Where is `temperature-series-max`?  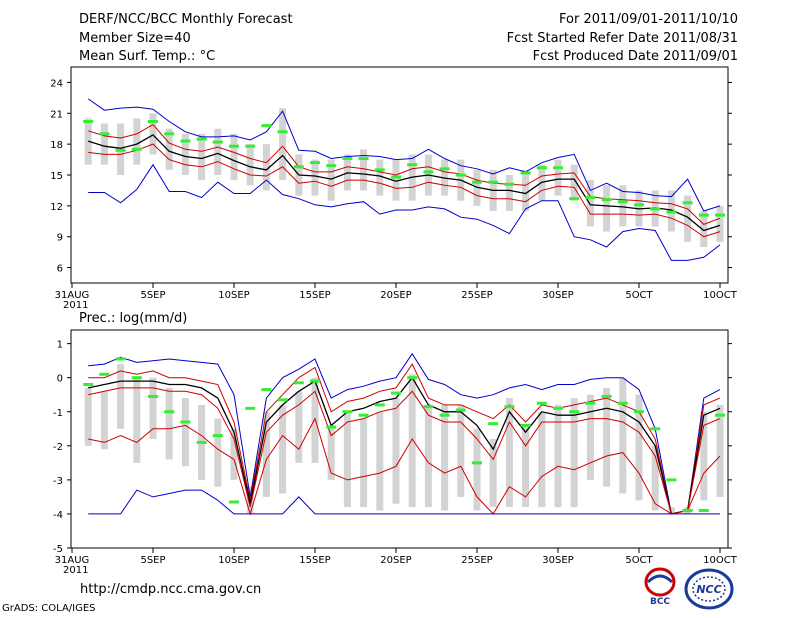 temperature-series-max is located at coordinates (404, 155).